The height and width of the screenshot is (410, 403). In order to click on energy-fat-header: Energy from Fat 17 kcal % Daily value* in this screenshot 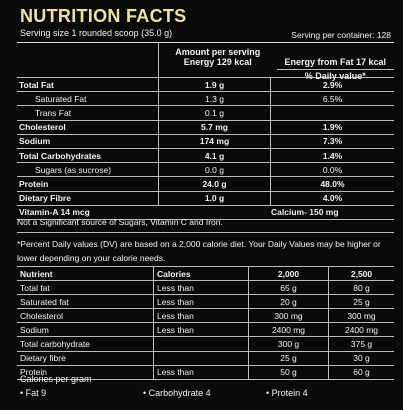, I will do `click(335, 62)`.